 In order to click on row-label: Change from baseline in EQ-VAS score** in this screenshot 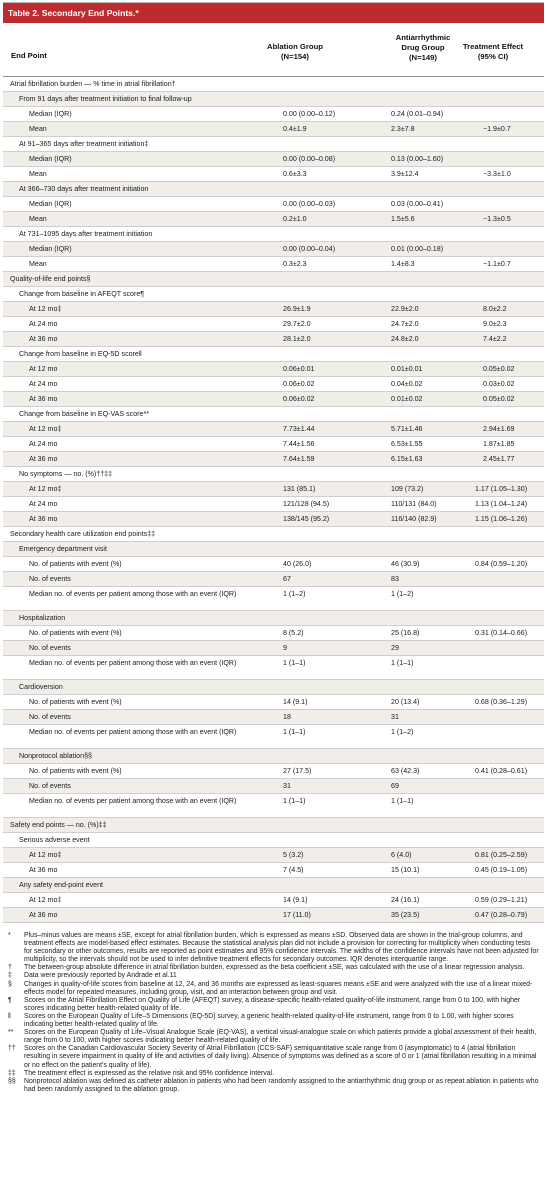, I will do `click(84, 414)`.